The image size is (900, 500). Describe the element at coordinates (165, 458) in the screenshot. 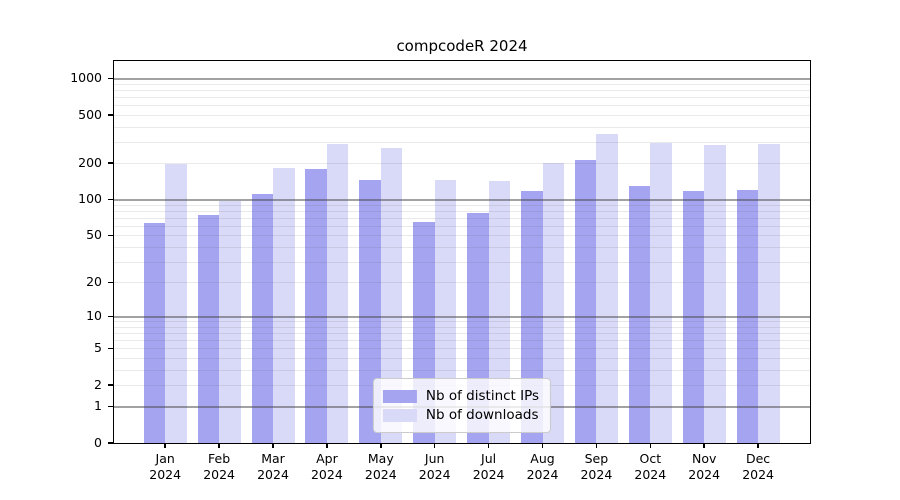

I see `month-label: Jan` at that location.